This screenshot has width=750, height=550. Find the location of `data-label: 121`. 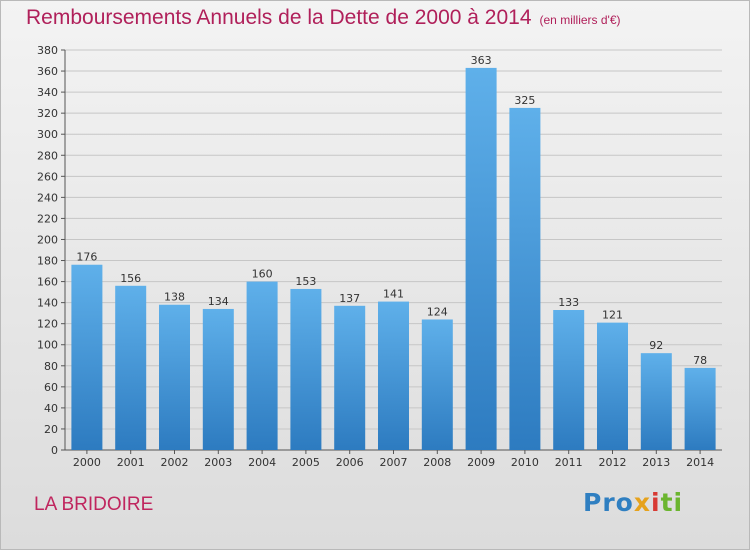

data-label: 121 is located at coordinates (612, 315).